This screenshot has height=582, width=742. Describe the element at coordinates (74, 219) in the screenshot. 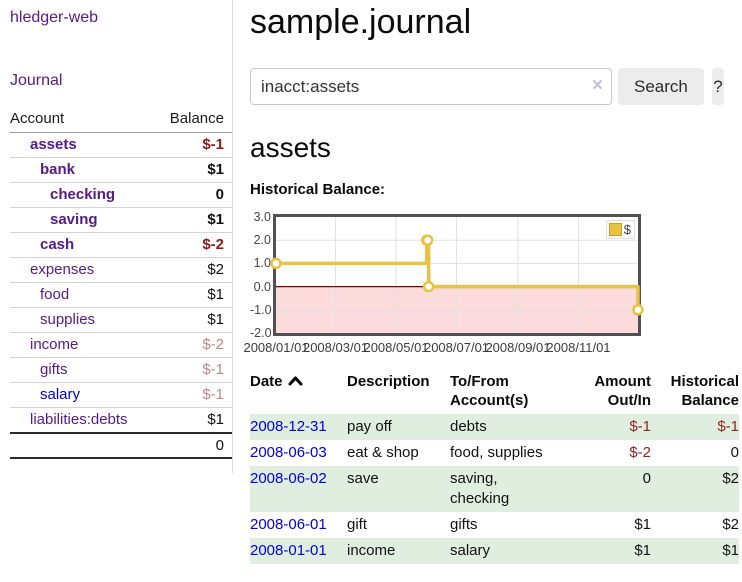

I see `account-link-saving: saving` at that location.